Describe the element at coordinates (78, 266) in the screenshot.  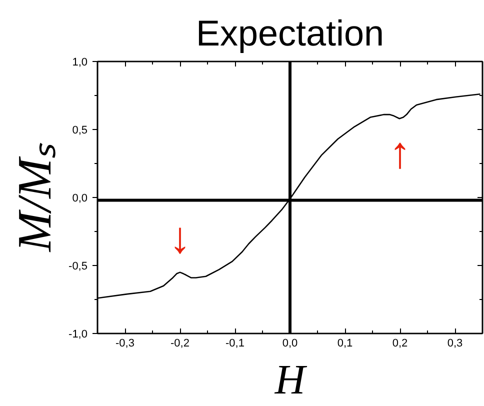
I see `y-tick-label: -0,5` at that location.